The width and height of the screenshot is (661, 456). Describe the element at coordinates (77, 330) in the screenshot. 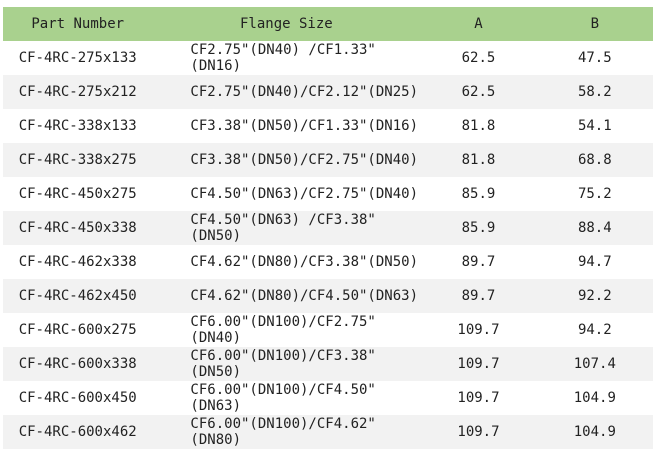

I see `part-number-cell: CF-4RC-600x275` at that location.